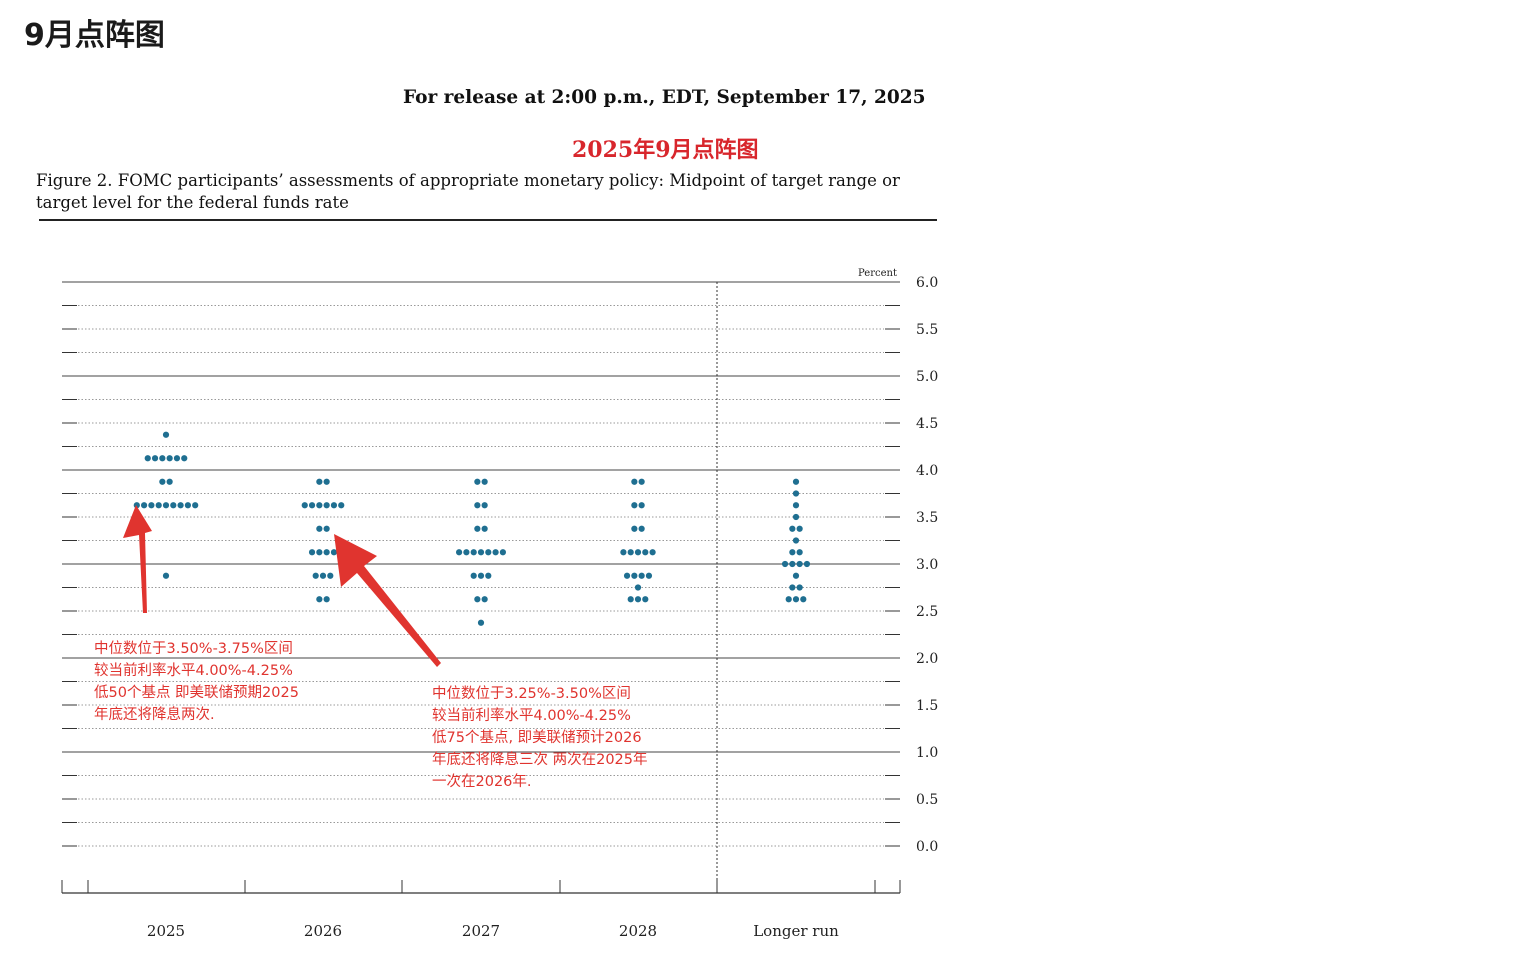  What do you see at coordinates (323, 931) in the screenshot?
I see `category-label: 2026` at bounding box center [323, 931].